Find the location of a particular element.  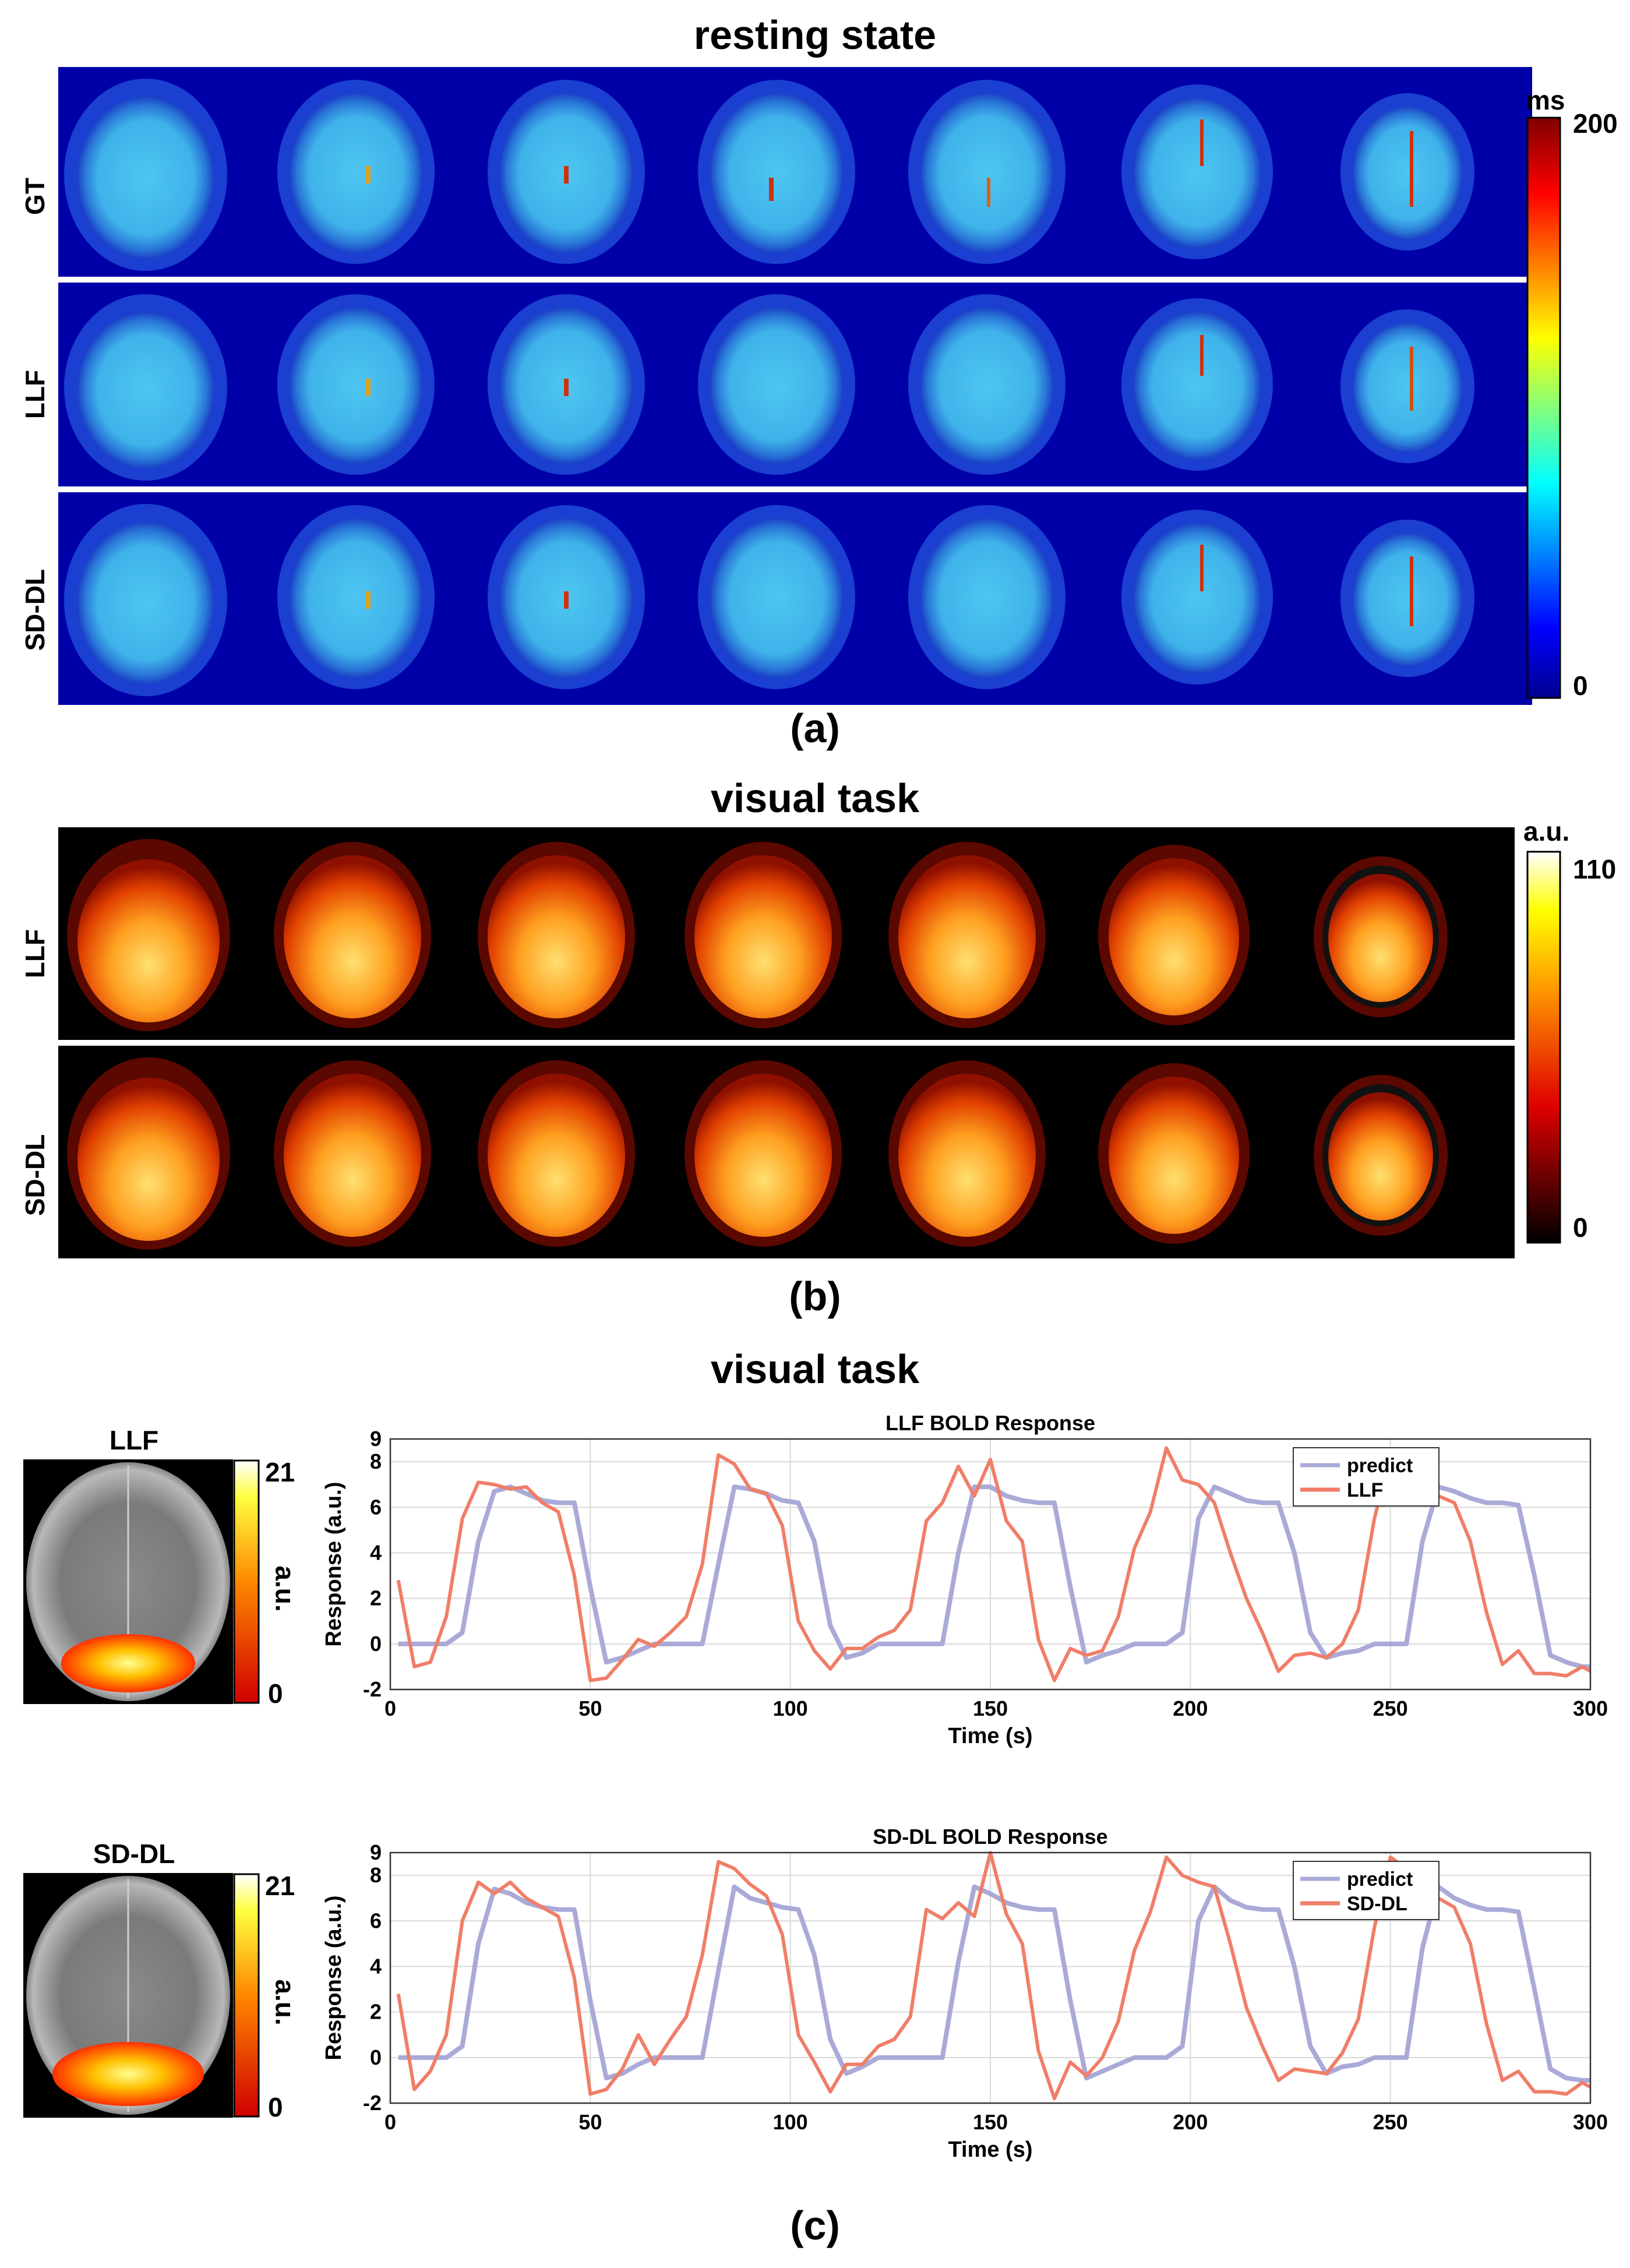

map-llf-image is located at coordinates (128, 1581).